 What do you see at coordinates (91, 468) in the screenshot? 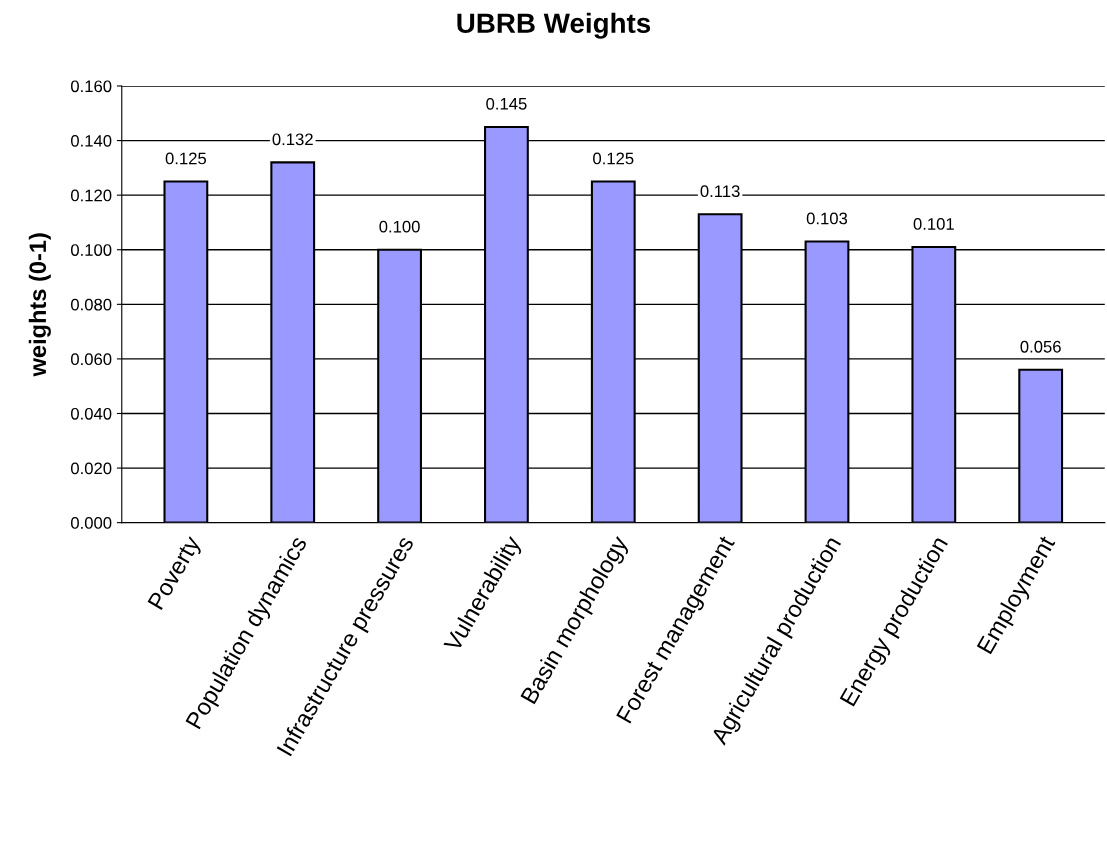
I see `y-tick-label: 0.020` at bounding box center [91, 468].